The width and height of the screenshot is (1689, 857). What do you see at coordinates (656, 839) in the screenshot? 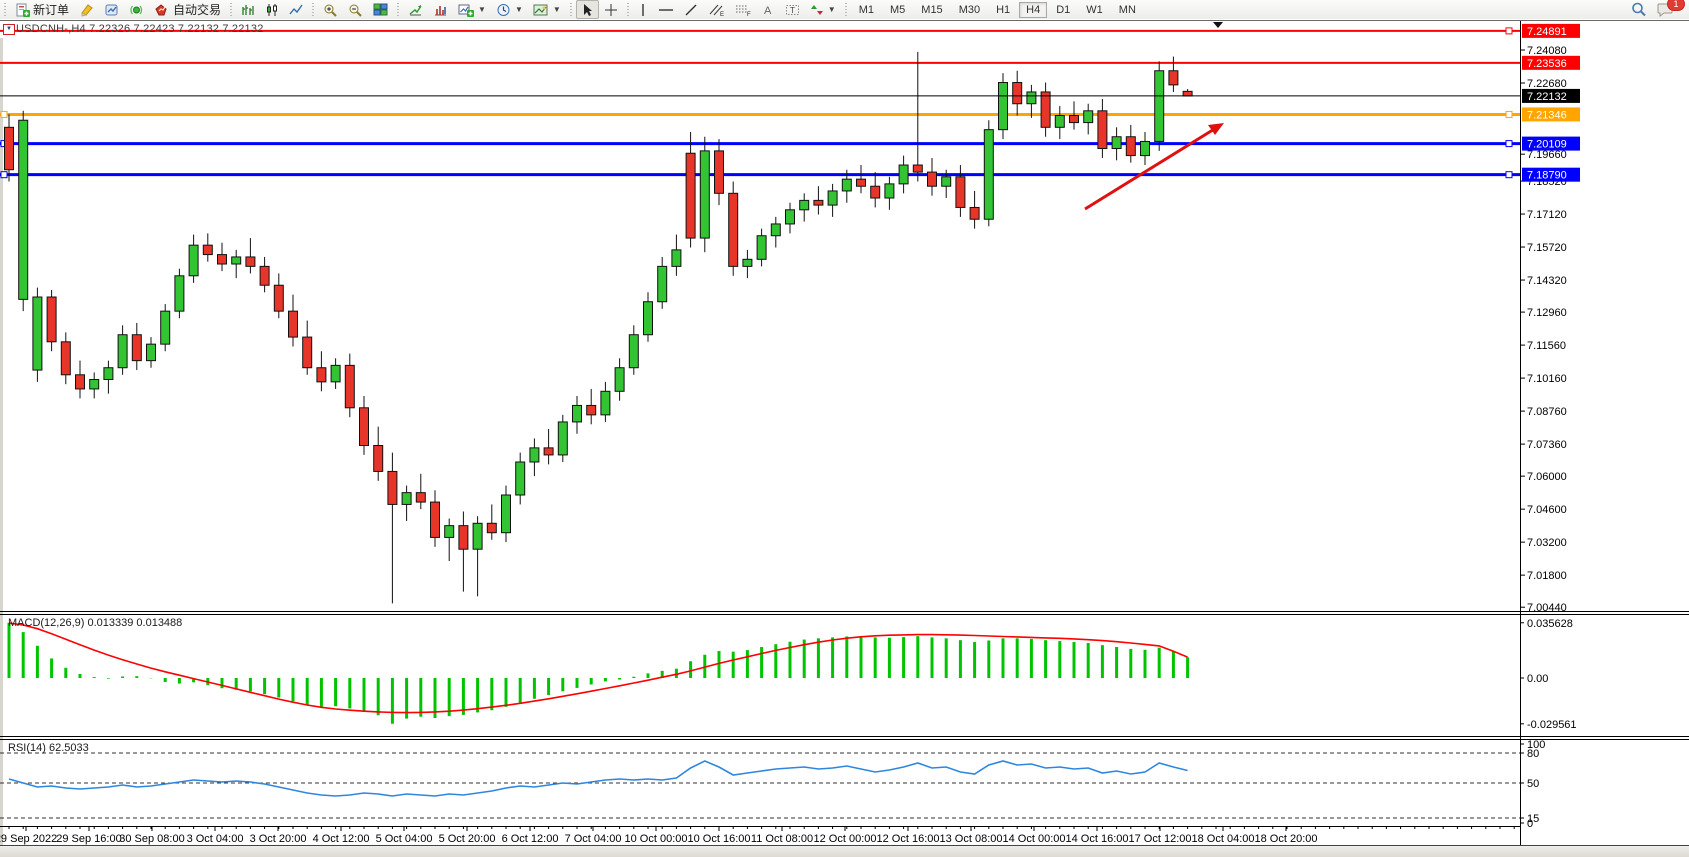
I see `time-tick-label: 10 Oct 00:00` at bounding box center [656, 839].